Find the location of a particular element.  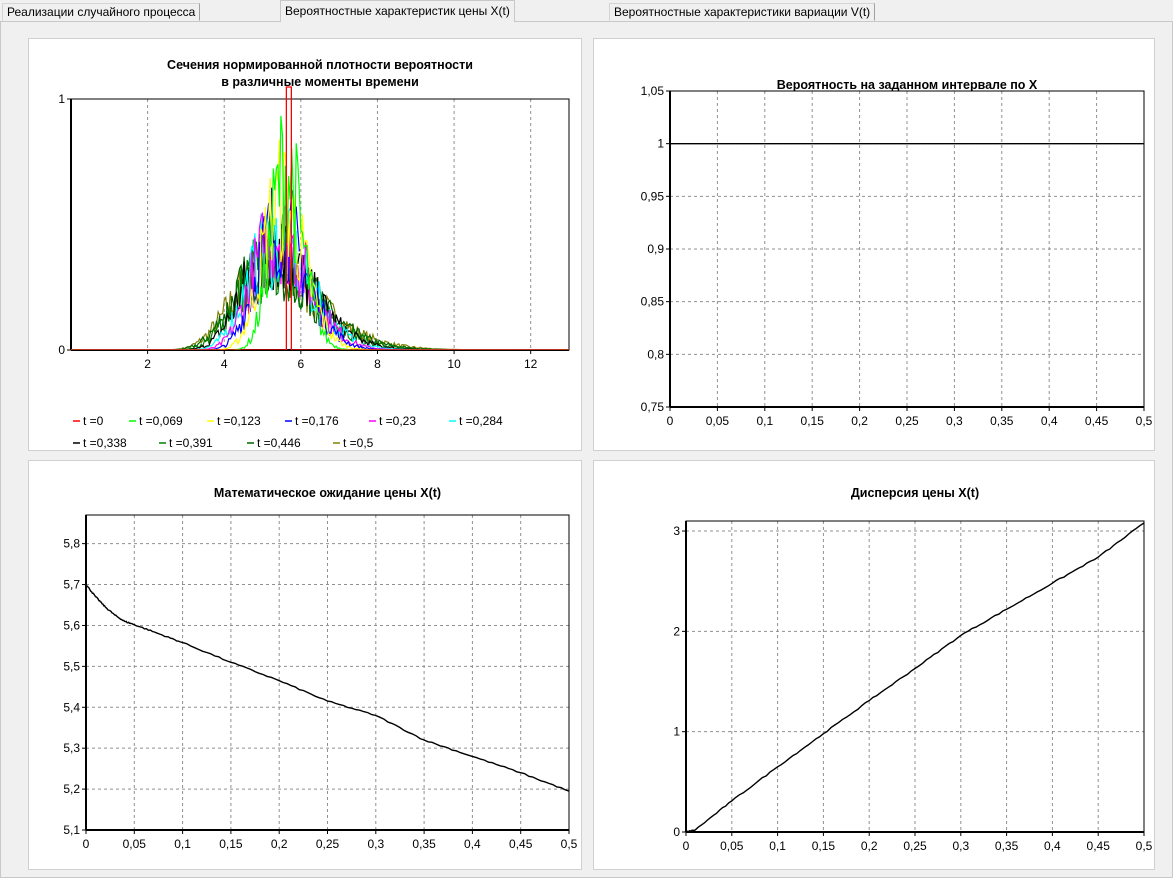

y-tick-label: 0,85 is located at coordinates (653, 302).